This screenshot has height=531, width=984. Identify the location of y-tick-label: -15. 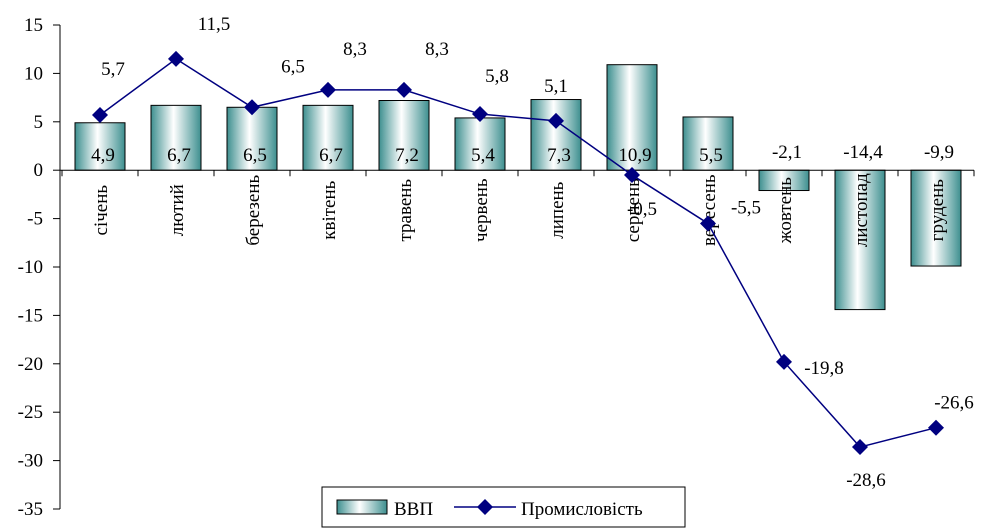
(30, 315).